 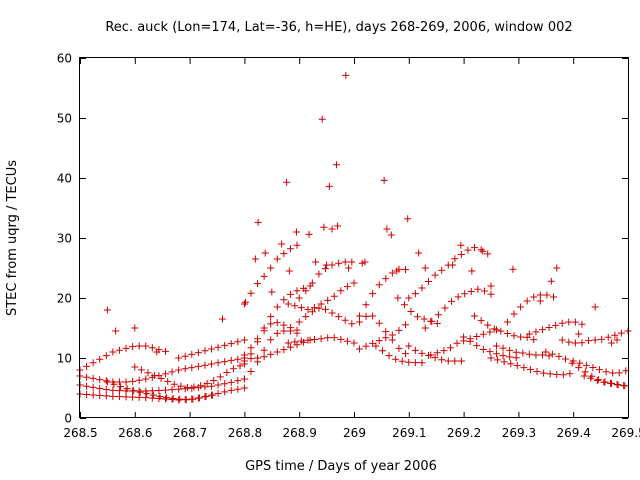 I want to click on y-axis-label: STEC from uqrg / TECUs, so click(x=12, y=238).